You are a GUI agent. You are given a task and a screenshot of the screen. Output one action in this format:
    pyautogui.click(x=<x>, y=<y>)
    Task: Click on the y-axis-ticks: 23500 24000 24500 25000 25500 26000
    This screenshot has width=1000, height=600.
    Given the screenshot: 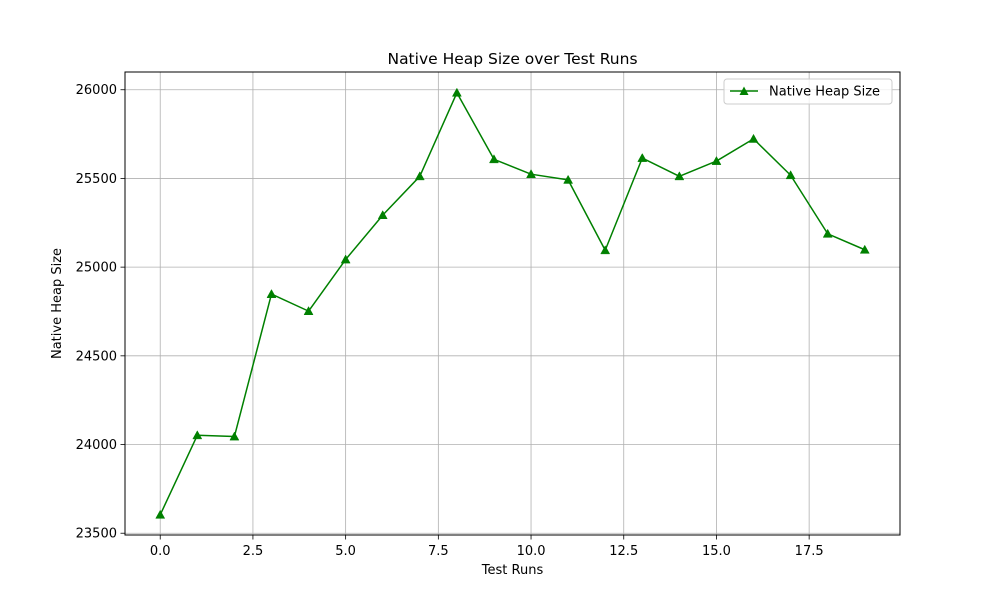 What is the action you would take?
    pyautogui.click(x=100, y=312)
    